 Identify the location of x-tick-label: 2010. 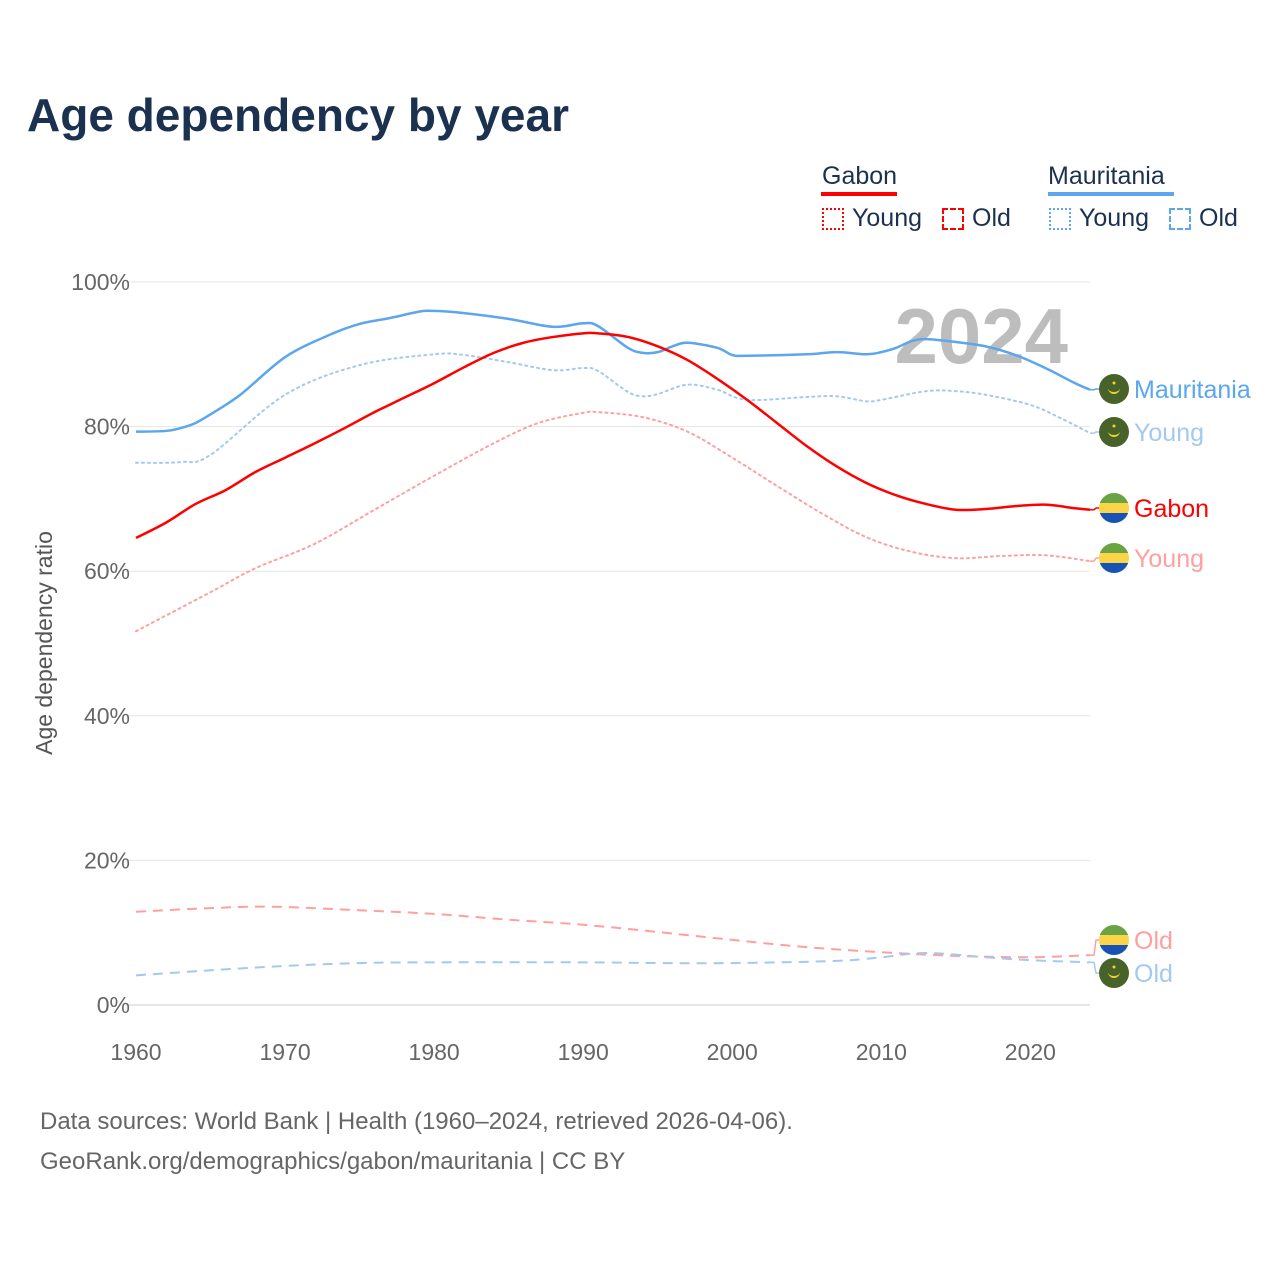
(881, 1052).